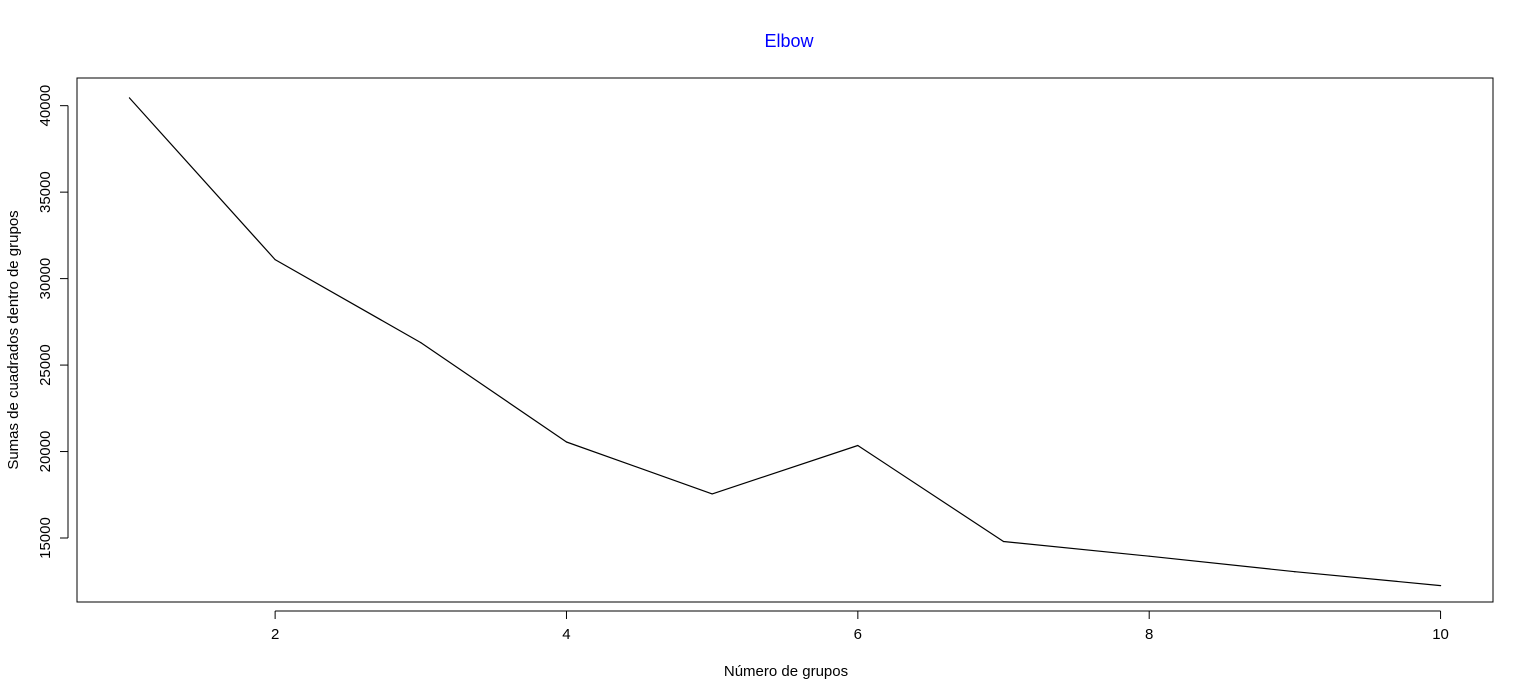  What do you see at coordinates (45, 192) in the screenshot?
I see `y-tick-label: 35000` at bounding box center [45, 192].